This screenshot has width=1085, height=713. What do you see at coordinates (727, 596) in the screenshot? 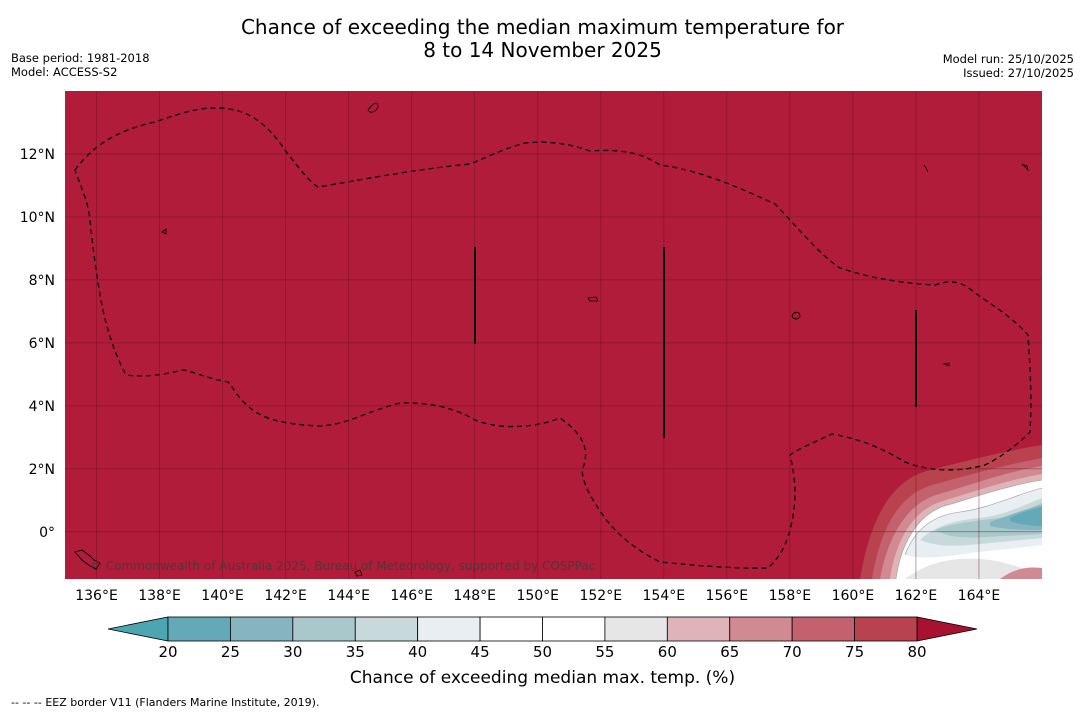
I see `lon-tick-label: 156°E` at bounding box center [727, 596].